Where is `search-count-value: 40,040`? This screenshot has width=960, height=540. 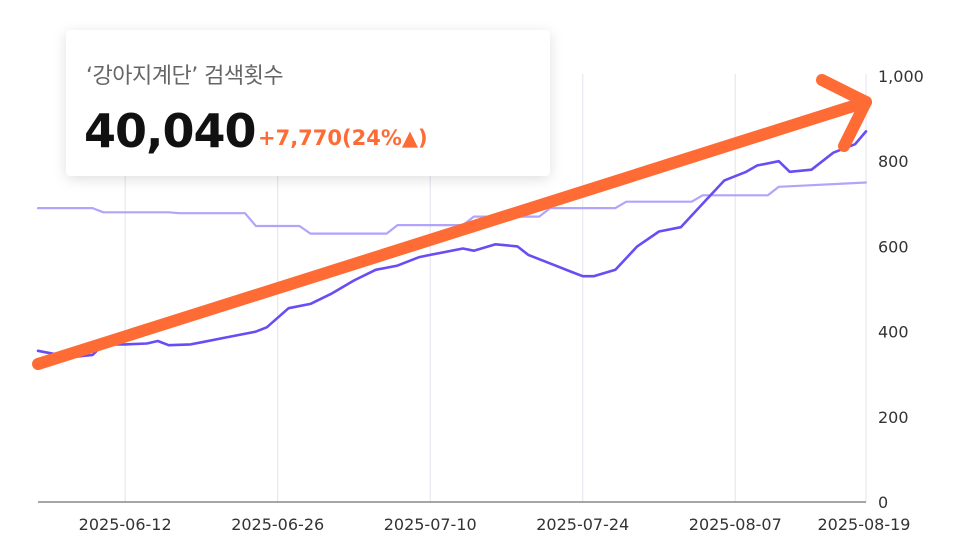 search-count-value: 40,040 is located at coordinates (170, 131).